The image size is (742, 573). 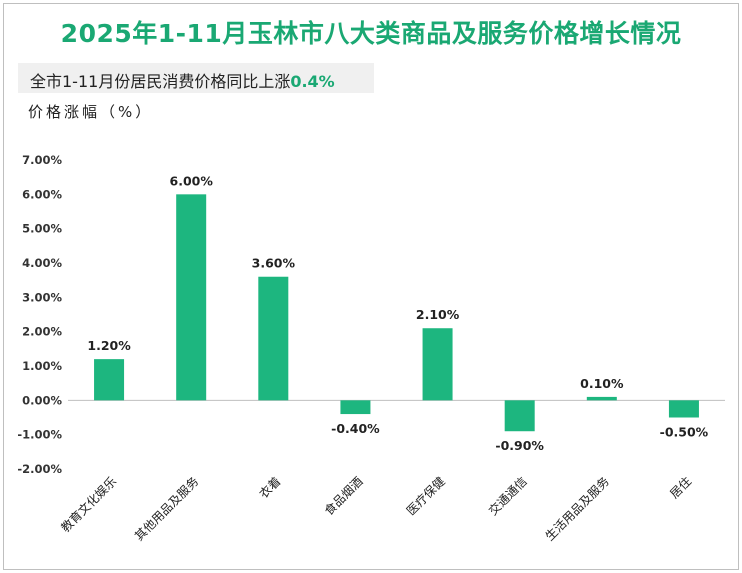 I want to click on x-tick-label: 食品烟酒, so click(x=343, y=496).